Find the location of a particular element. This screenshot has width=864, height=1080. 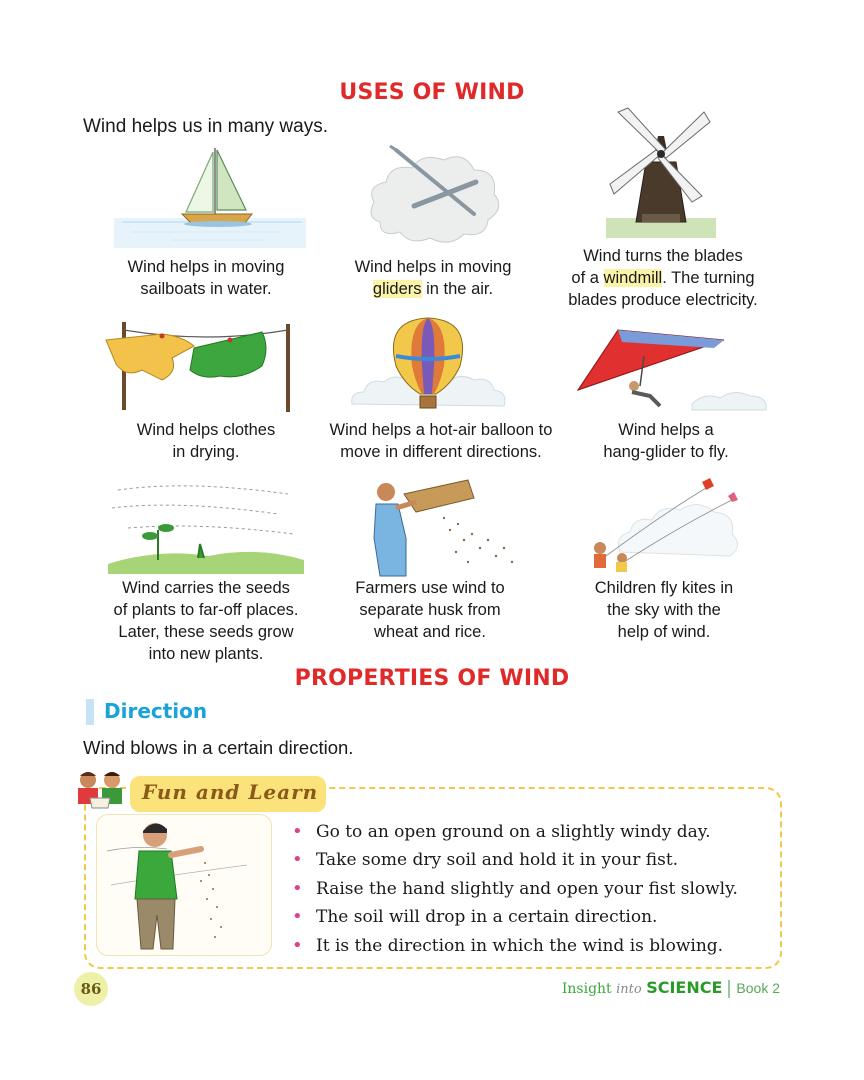

caption-line: sailboats in water. is located at coordinates (206, 289).